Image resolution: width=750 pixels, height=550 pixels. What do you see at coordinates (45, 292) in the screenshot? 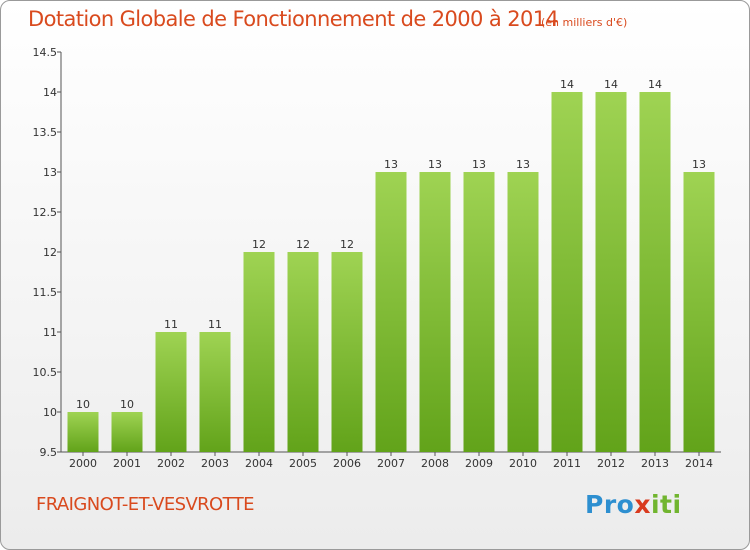
I see `y-tick-label: 11.5` at bounding box center [45, 292].